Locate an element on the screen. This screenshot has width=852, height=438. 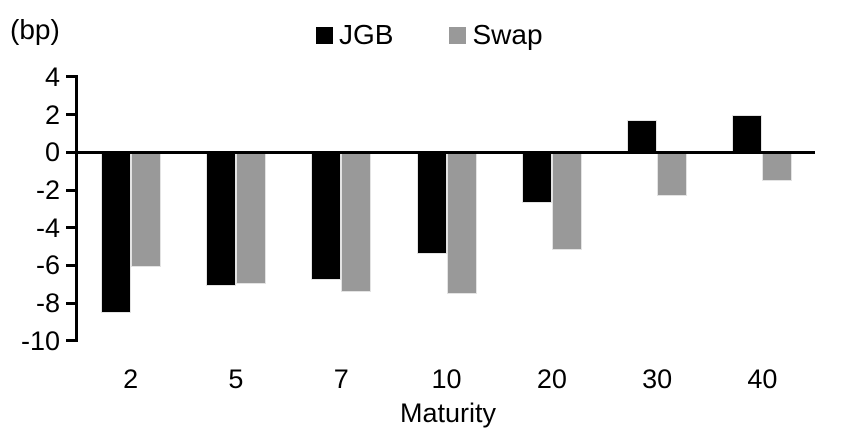
zero-baseline is located at coordinates (445, 152).